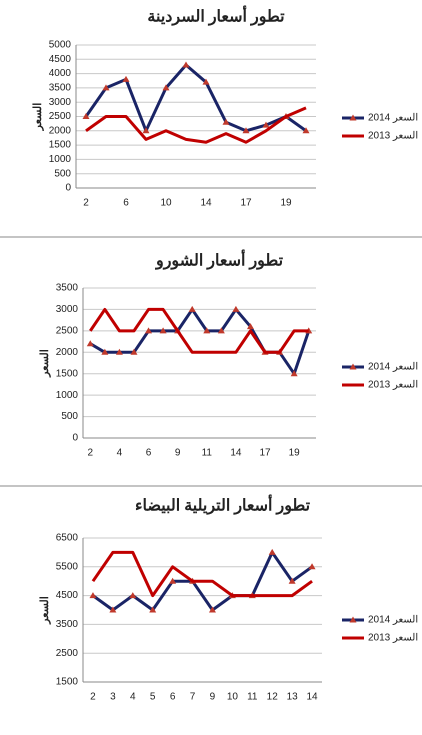 The width and height of the screenshot is (422, 735). Describe the element at coordinates (60, 45) in the screenshot. I see `y-tick-label: 5000` at that location.